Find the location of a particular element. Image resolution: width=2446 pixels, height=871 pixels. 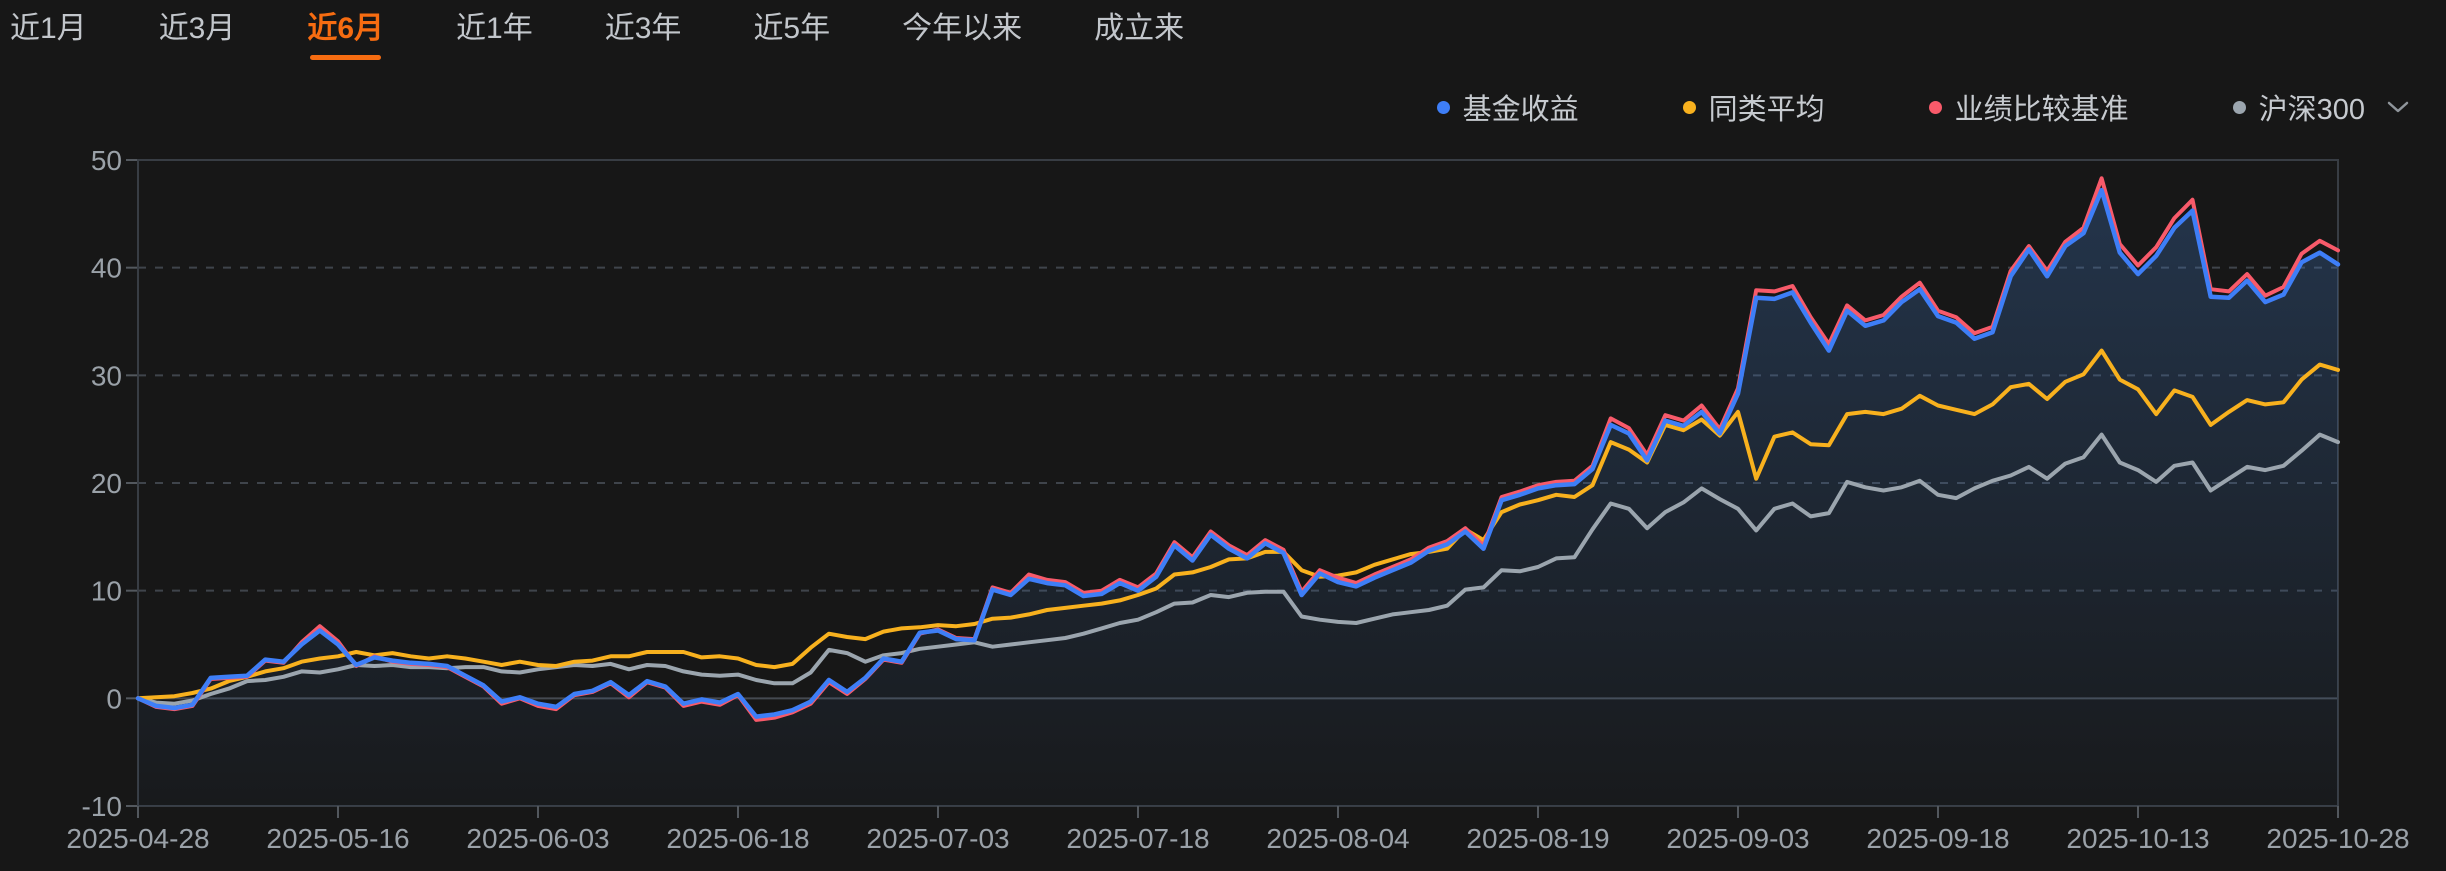

legend-label: 业绩比较基准 is located at coordinates (2041, 110).